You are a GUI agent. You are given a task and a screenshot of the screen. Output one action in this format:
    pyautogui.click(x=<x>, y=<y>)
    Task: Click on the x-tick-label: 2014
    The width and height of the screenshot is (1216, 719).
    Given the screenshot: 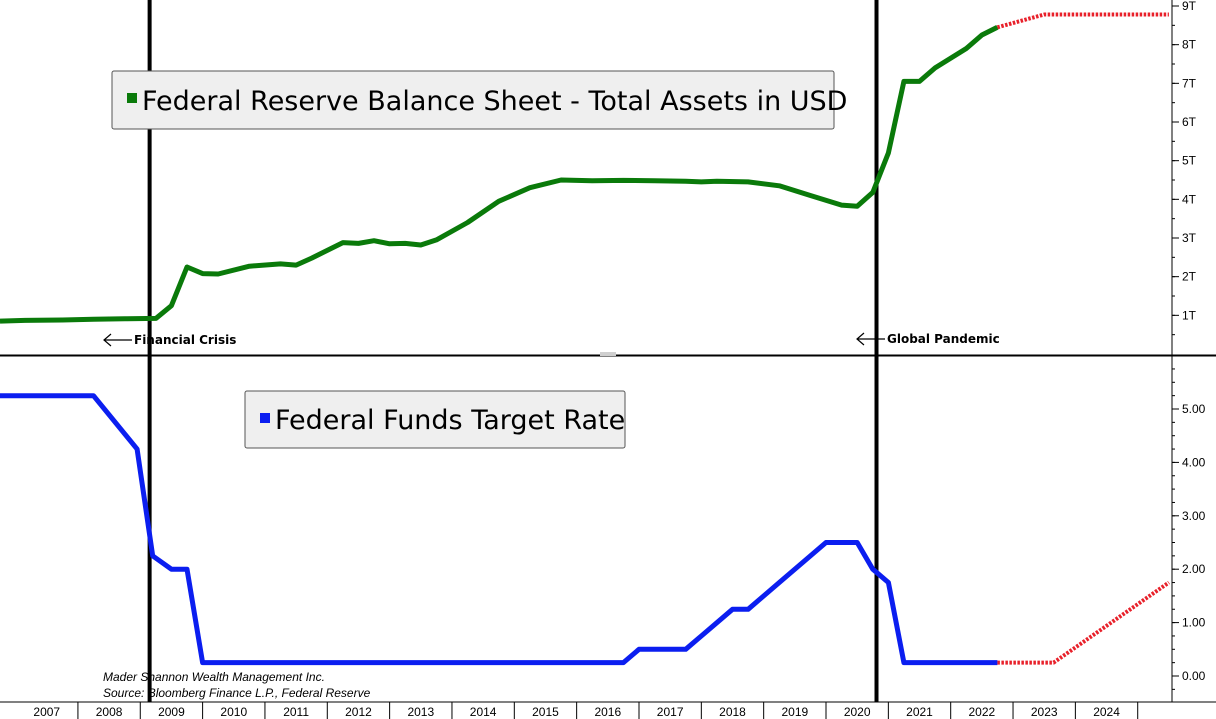 What is the action you would take?
    pyautogui.click(x=483, y=712)
    